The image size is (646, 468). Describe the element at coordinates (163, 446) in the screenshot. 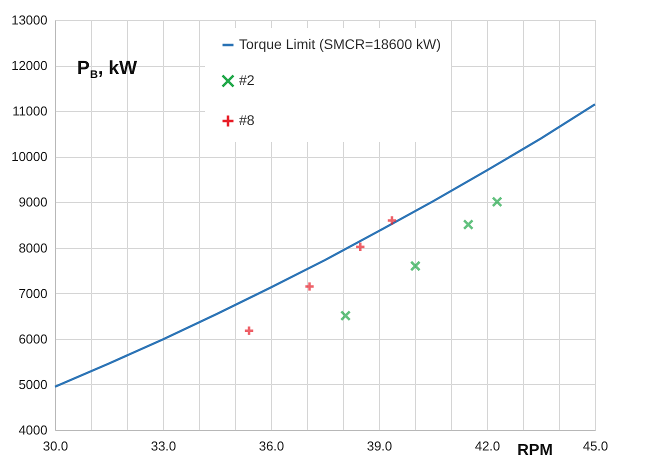

I see `x-tick-label: 33.0` at that location.